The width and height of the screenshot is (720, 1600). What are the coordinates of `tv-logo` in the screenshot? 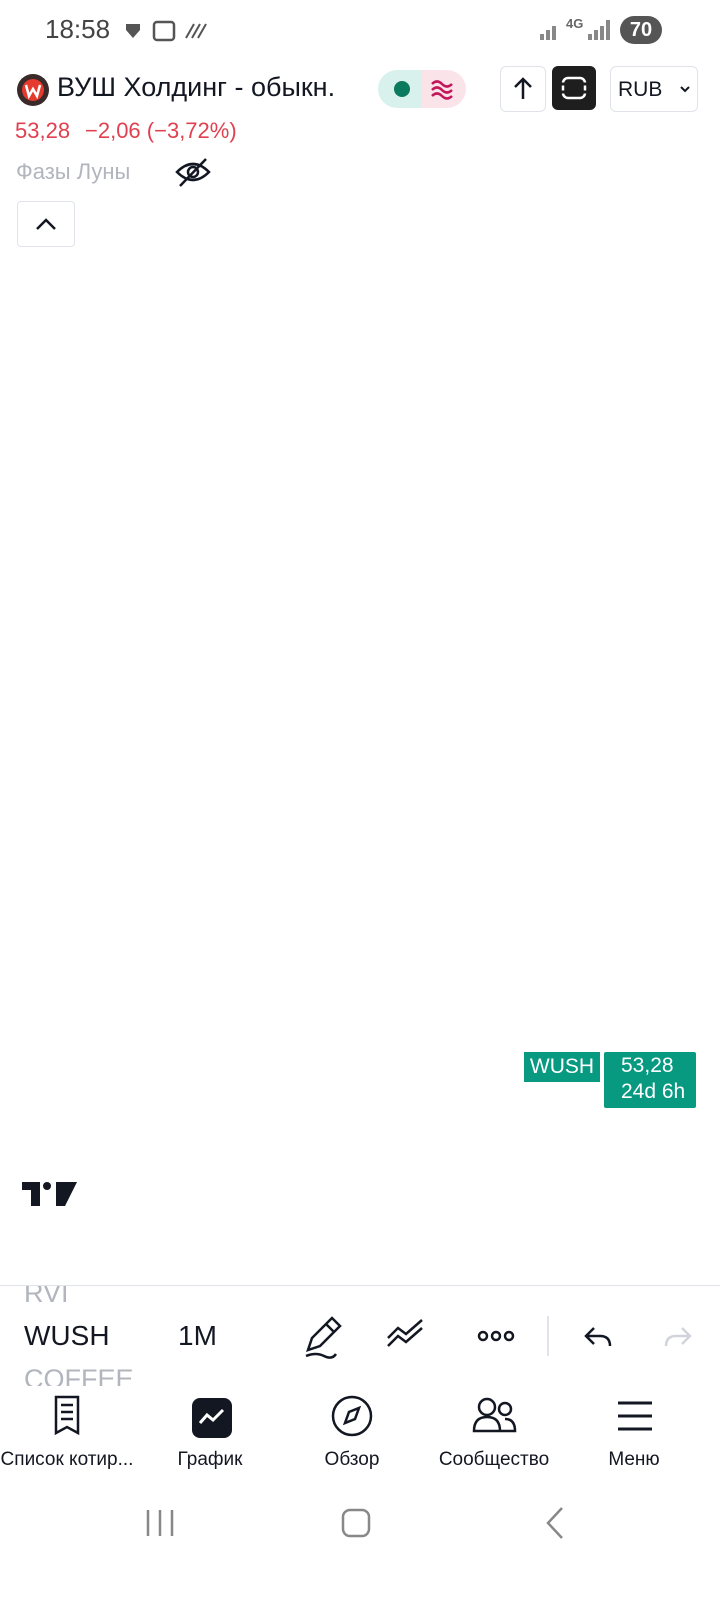 It's located at (49, 1194).